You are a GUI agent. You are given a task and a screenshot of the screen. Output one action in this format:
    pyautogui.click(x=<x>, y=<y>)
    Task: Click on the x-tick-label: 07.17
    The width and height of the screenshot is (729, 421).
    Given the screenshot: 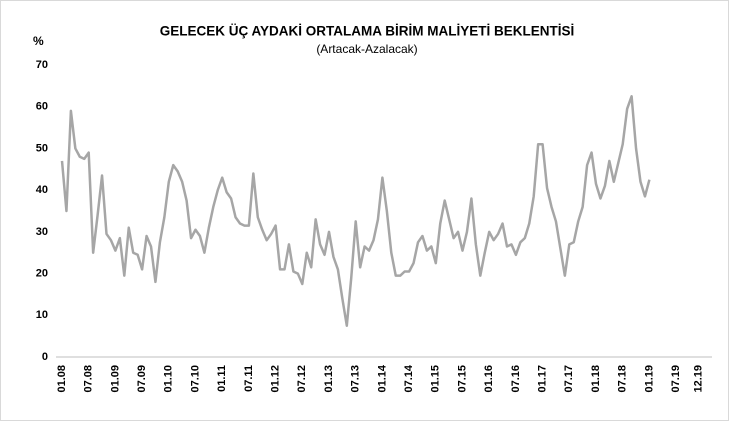 What is the action you would take?
    pyautogui.click(x=569, y=379)
    